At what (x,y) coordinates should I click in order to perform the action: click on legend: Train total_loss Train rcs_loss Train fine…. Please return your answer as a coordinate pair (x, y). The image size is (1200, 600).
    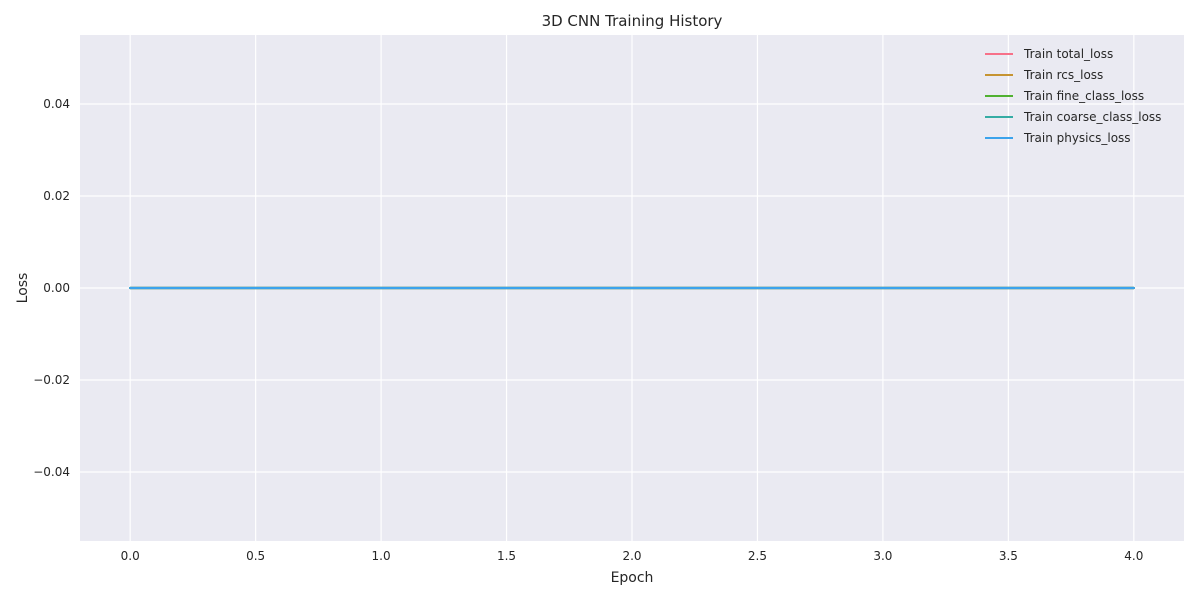
    Looking at the image, I should click on (1073, 96).